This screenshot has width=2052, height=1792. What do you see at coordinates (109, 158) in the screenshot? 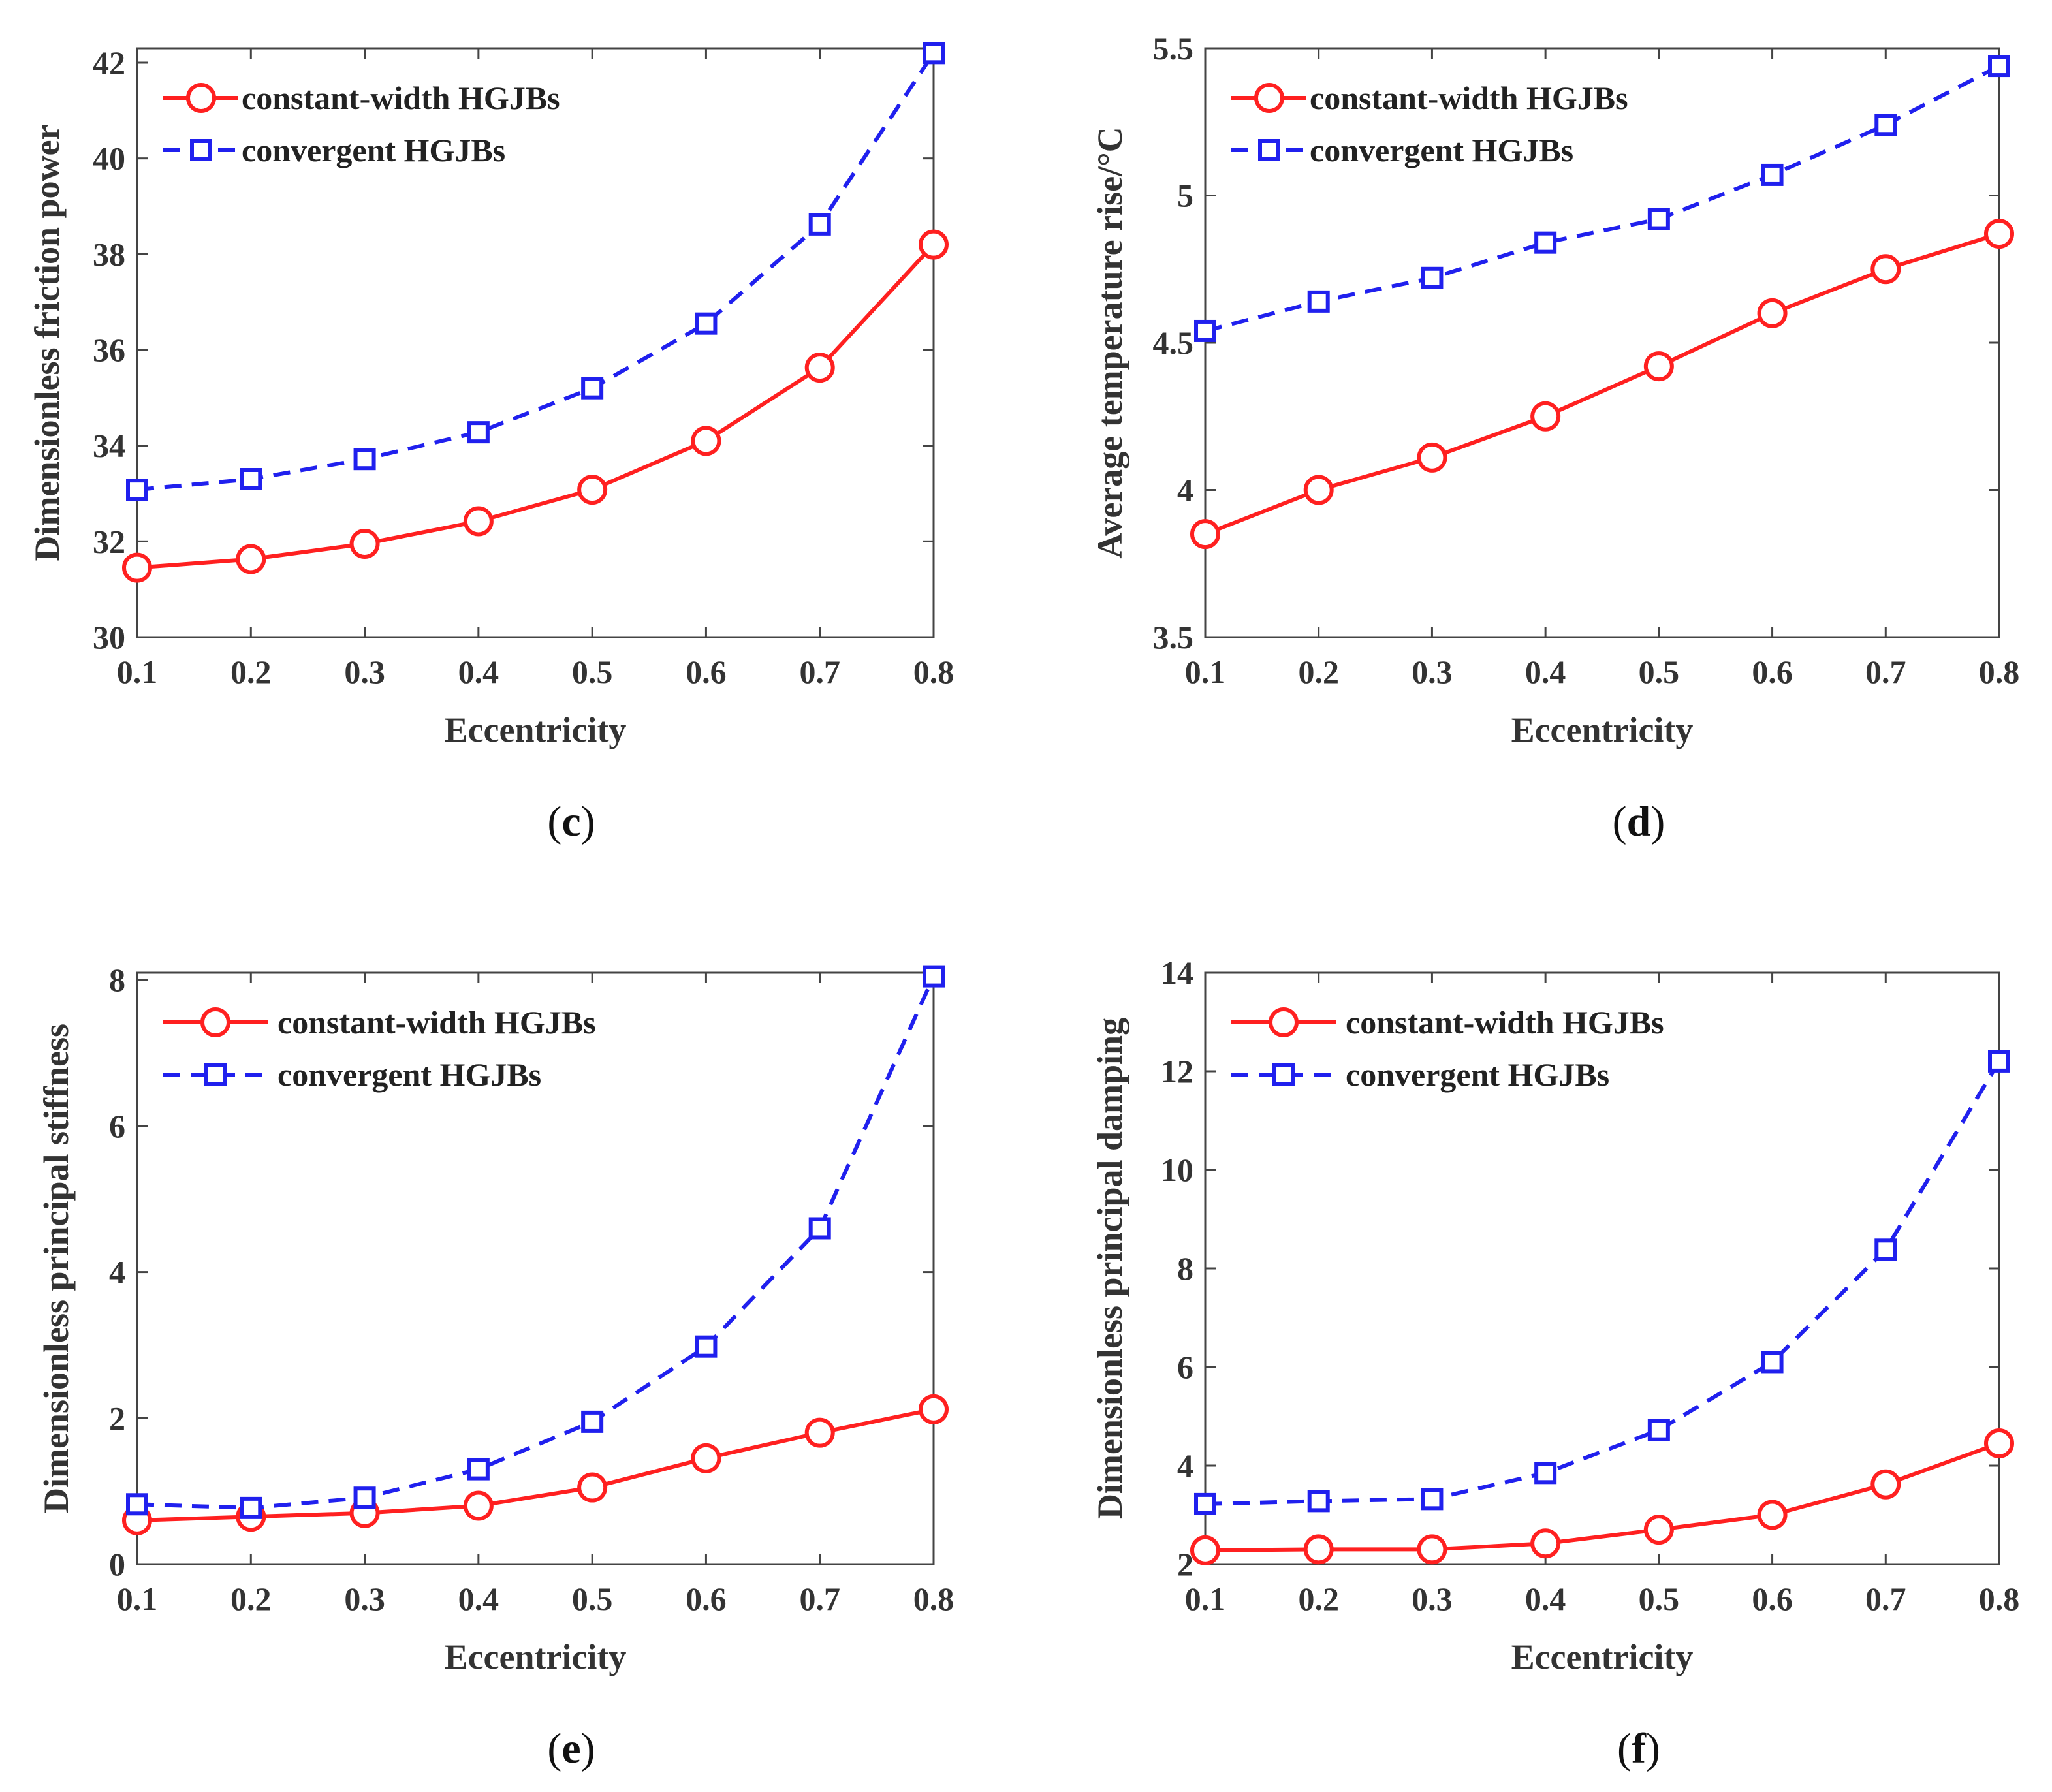
I see `y-tick-label: 40` at bounding box center [109, 158].